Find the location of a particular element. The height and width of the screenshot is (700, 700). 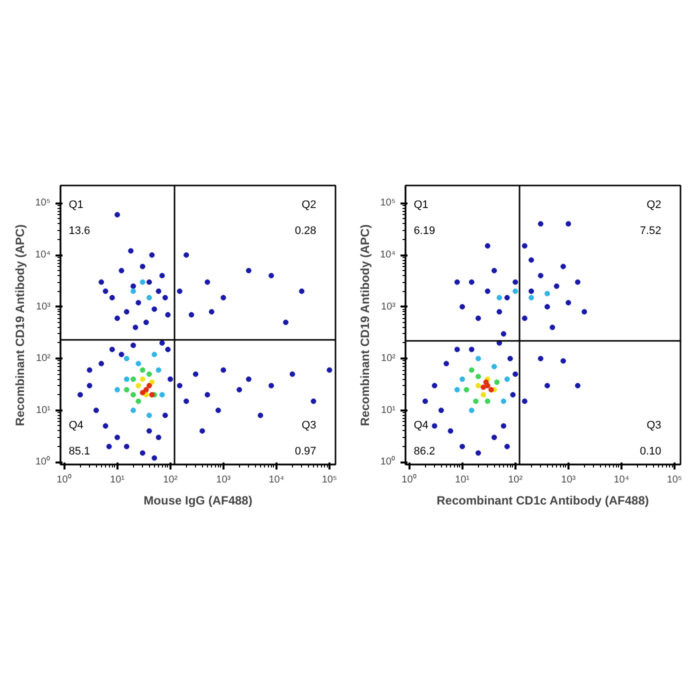

annotation: 6.19 is located at coordinates (425, 231).